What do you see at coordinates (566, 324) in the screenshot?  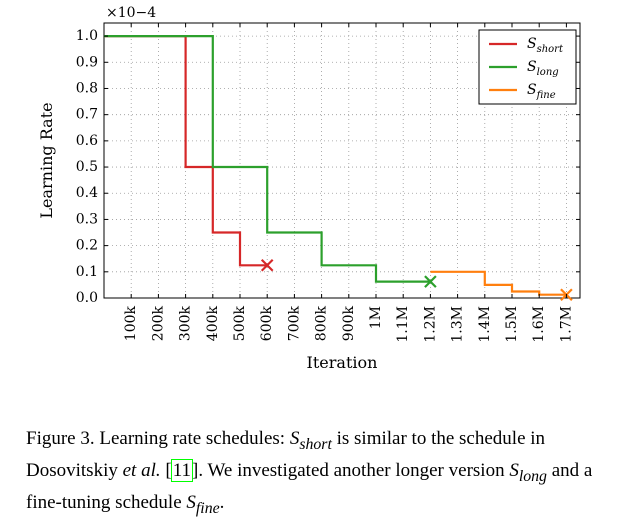 I see `x-tick-label: 1.7M` at bounding box center [566, 324].